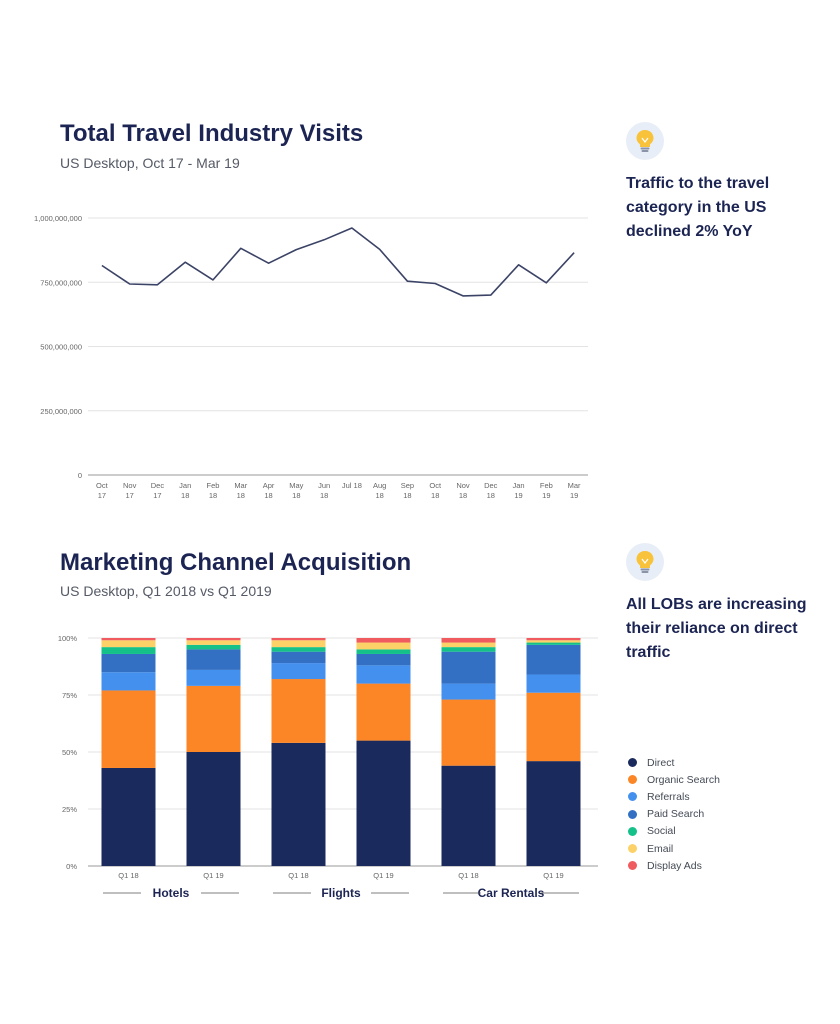 The width and height of the screenshot is (840, 1024). I want to click on x-tick-label: Feb 19, so click(546, 490).